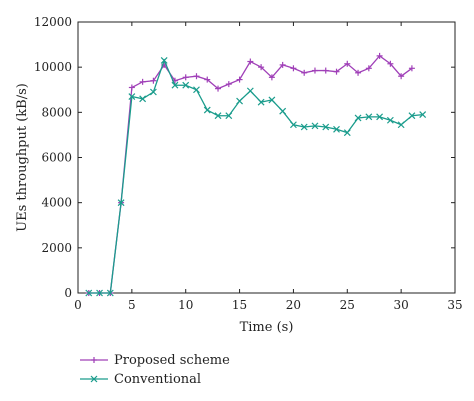 Image resolution: width=474 pixels, height=401 pixels. Describe the element at coordinates (53, 67) in the screenshot. I see `y-tick-label: 10000` at that location.